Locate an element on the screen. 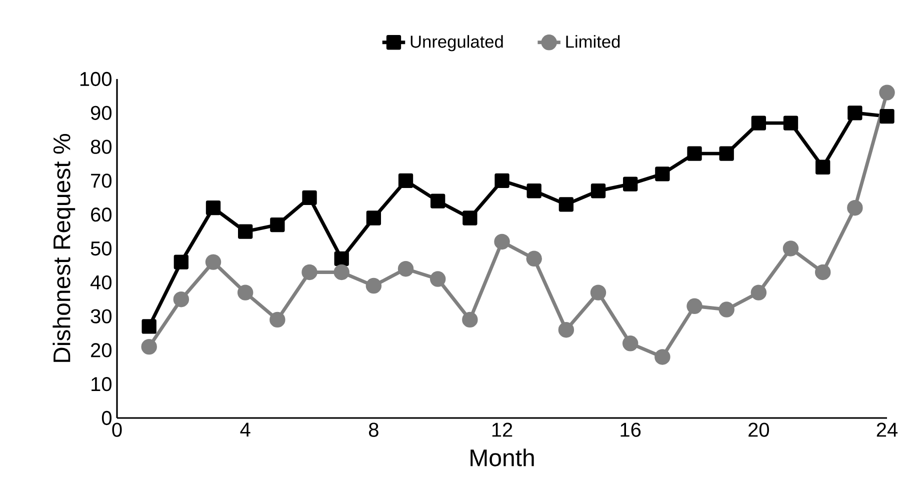 This screenshot has height=504, width=903. y-axis-title: Dishonest Request % is located at coordinates (64, 248).